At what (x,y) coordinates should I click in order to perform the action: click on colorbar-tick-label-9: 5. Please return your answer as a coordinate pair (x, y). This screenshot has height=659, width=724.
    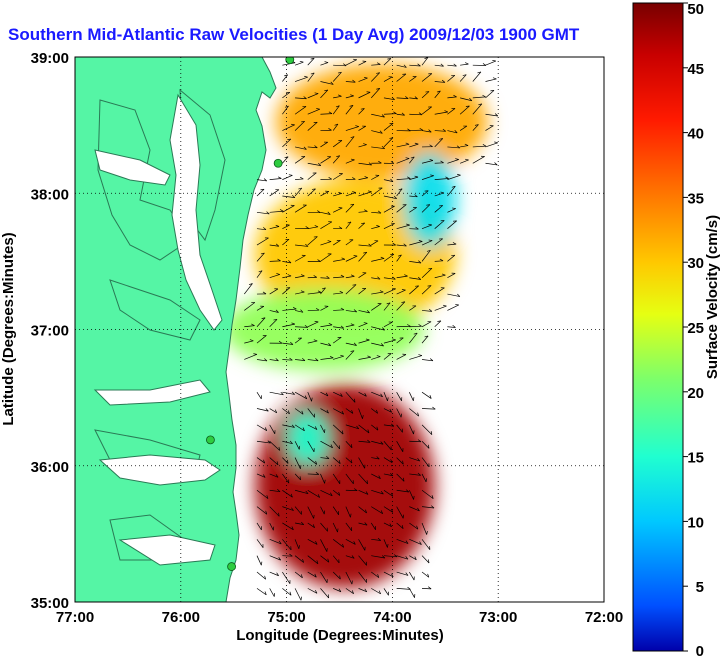
    Looking at the image, I should click on (700, 587).